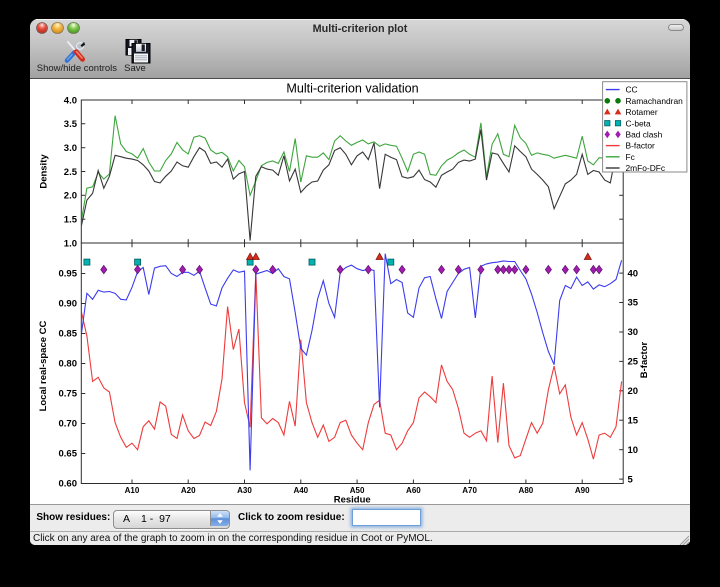  What do you see at coordinates (633, 332) in the screenshot?
I see `svg-text: 30` at bounding box center [633, 332].